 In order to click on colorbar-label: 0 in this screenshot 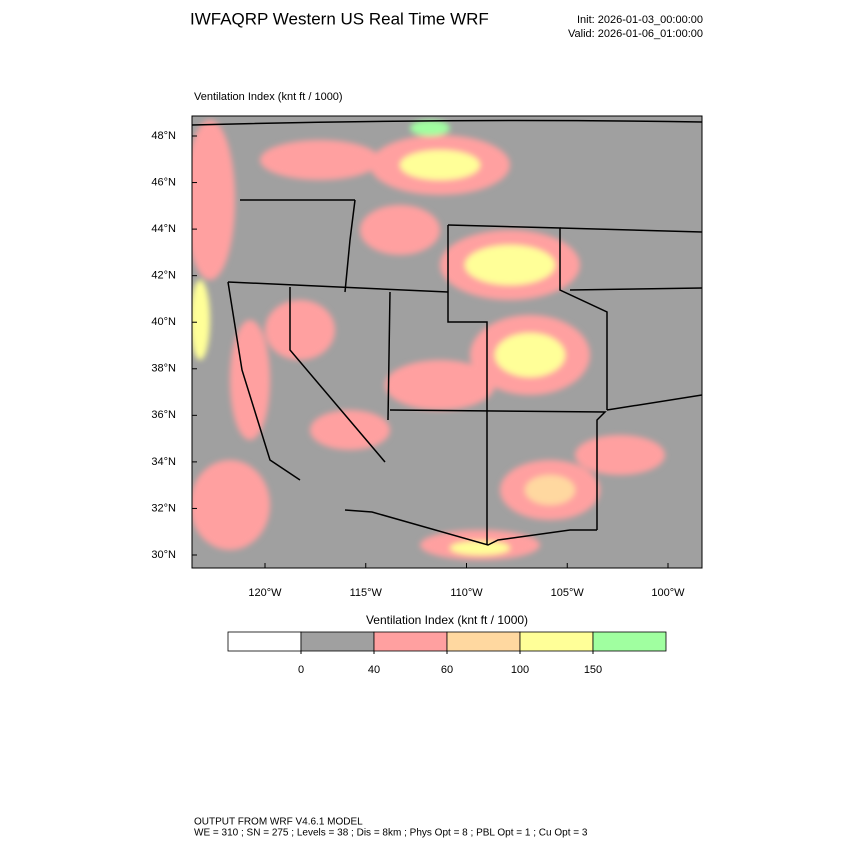, I will do `click(301, 670)`.